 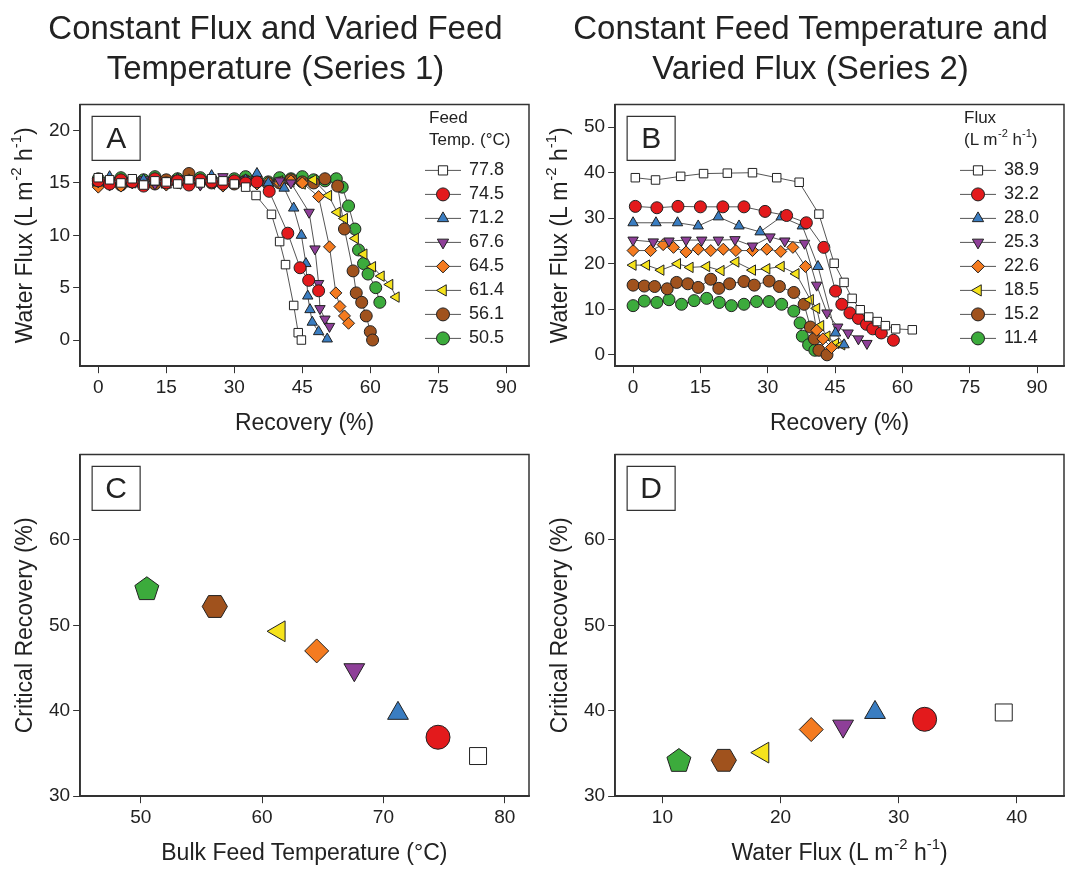 What do you see at coordinates (65, 286) in the screenshot?
I see `y-tick-label: 5` at bounding box center [65, 286].